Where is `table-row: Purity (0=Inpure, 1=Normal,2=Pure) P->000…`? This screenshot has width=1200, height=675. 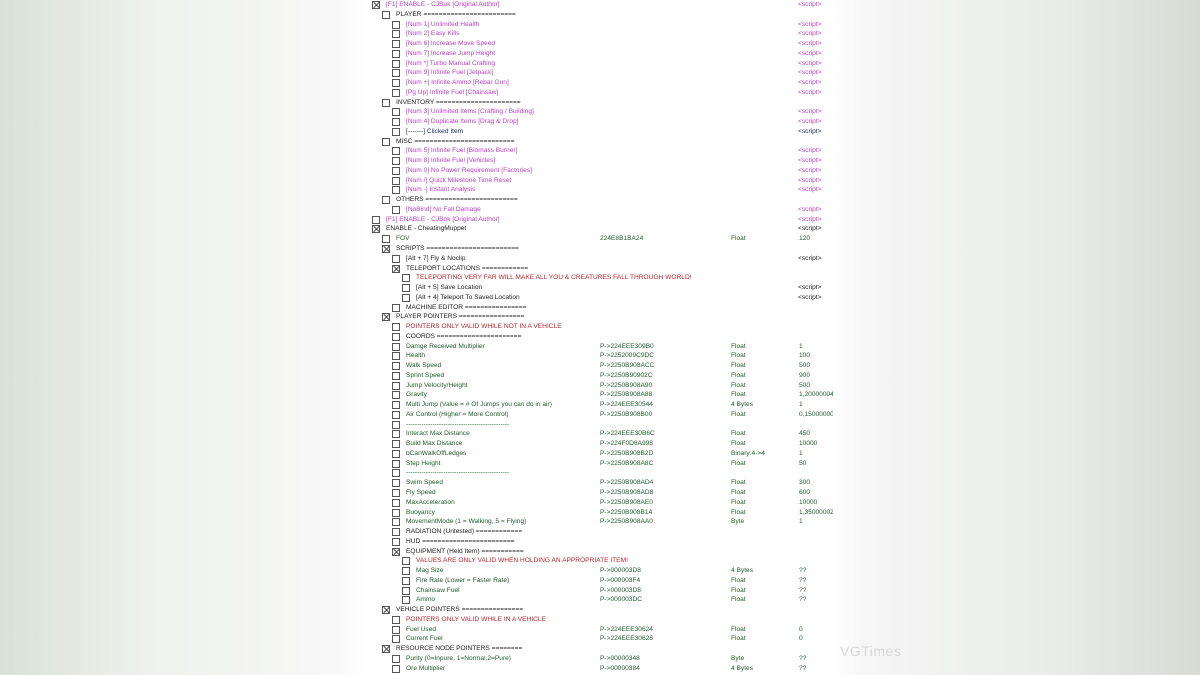 table-row: Purity (0=Inpure, 1=Normal,2=Pure) P->000… is located at coordinates (600, 659).